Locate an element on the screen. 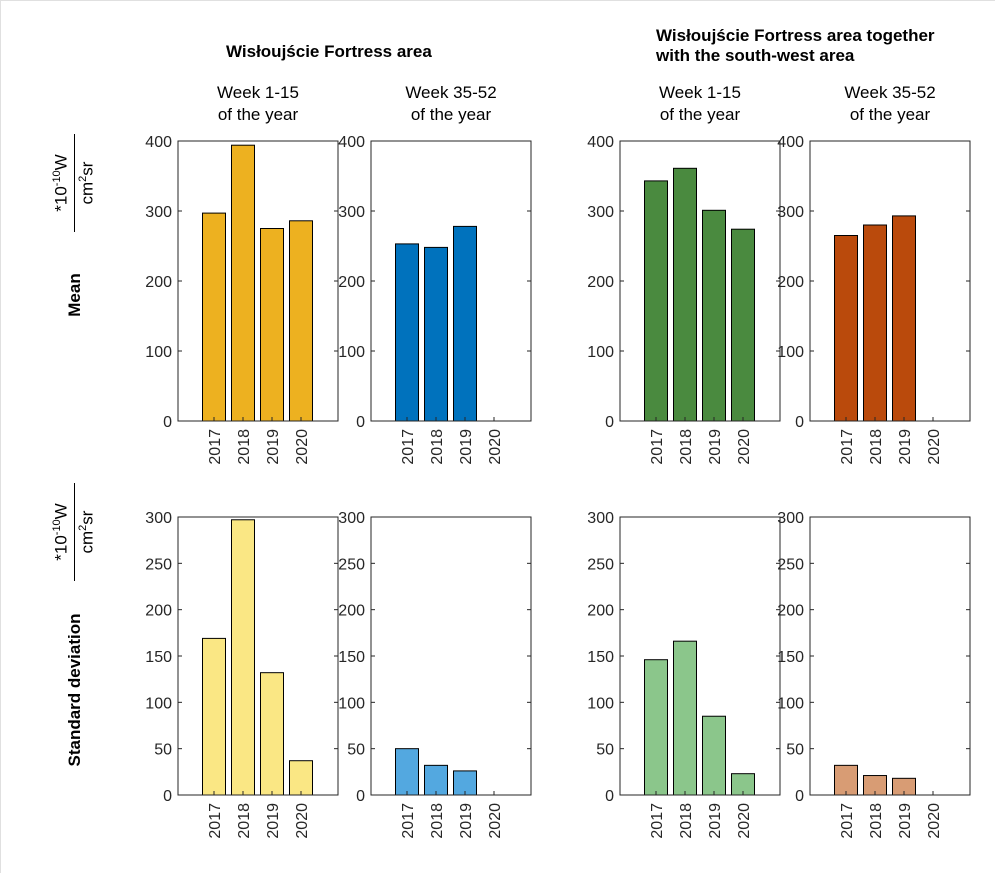 This screenshot has width=995, height=873. panel-subtitle-4: Week 35-52 of the year is located at coordinates (890, 104).